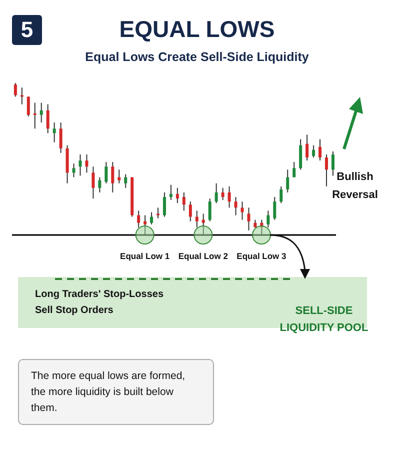 This screenshot has width=394, height=449. Describe the element at coordinates (116, 392) in the screenshot. I see `text: The more equal lows are formed, the more liquidity is built below them.` at that location.